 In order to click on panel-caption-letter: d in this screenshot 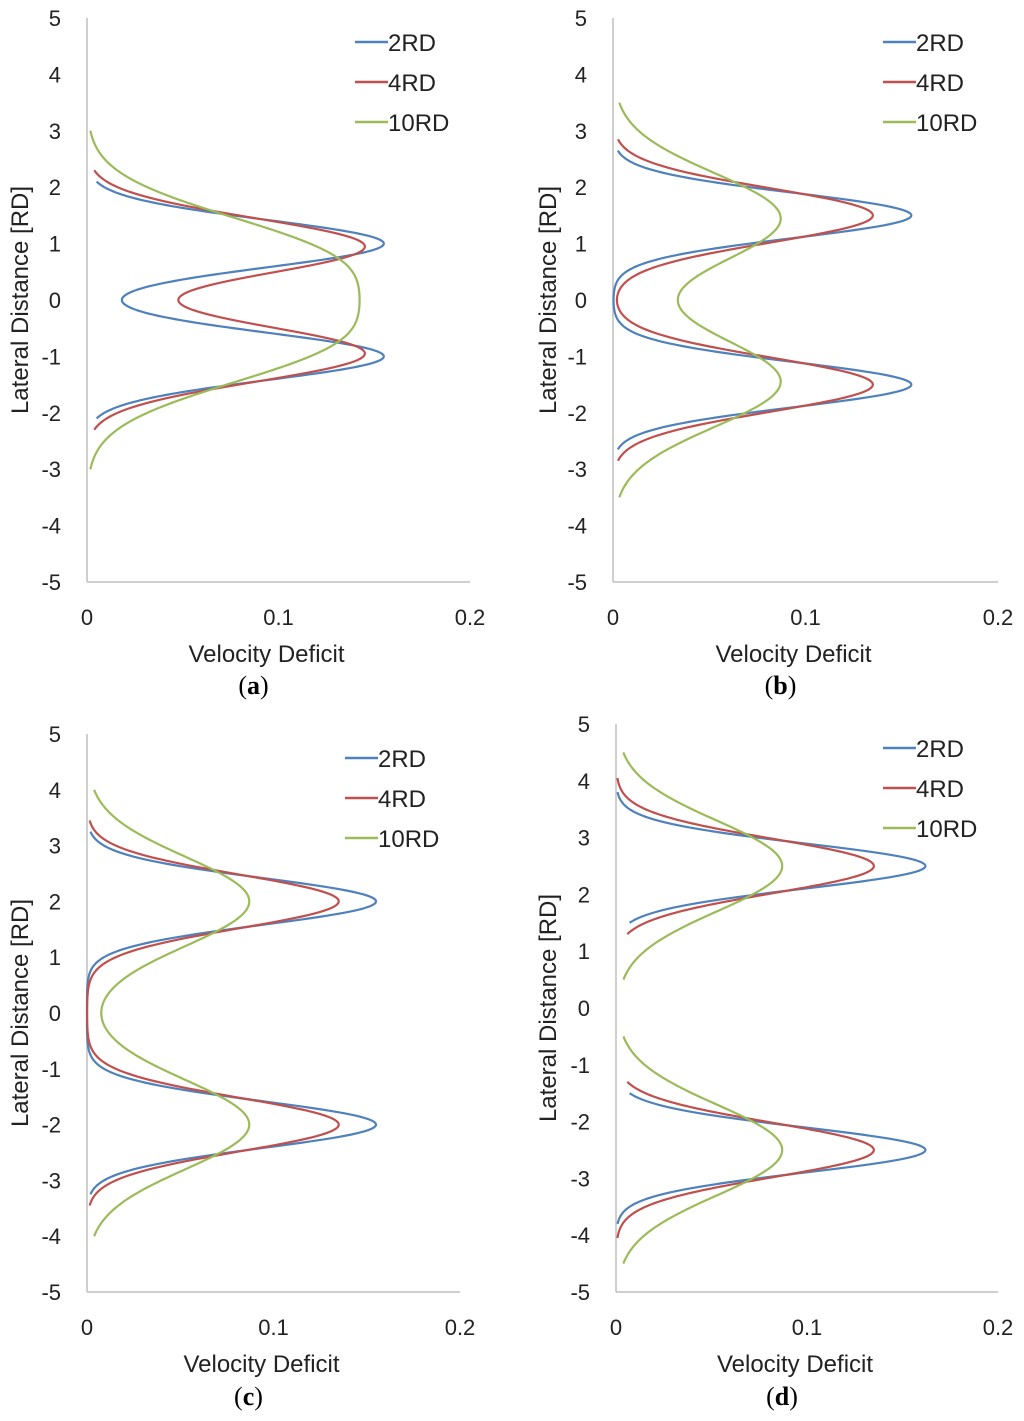, I will do `click(782, 1396)`.